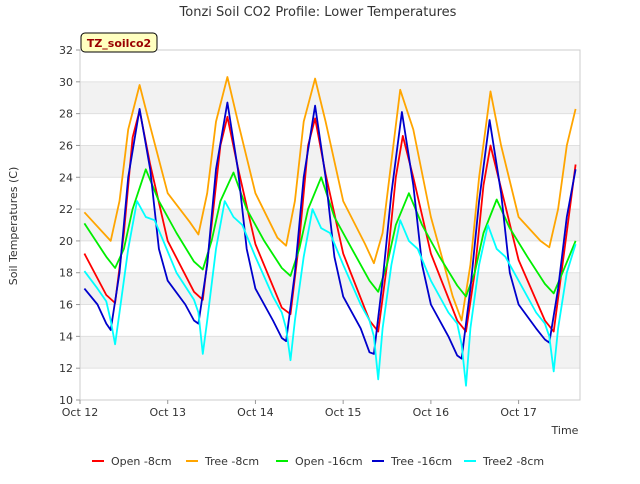  What do you see at coordinates (66, 305) in the screenshot?
I see `y-tick-label: 16` at bounding box center [66, 305].